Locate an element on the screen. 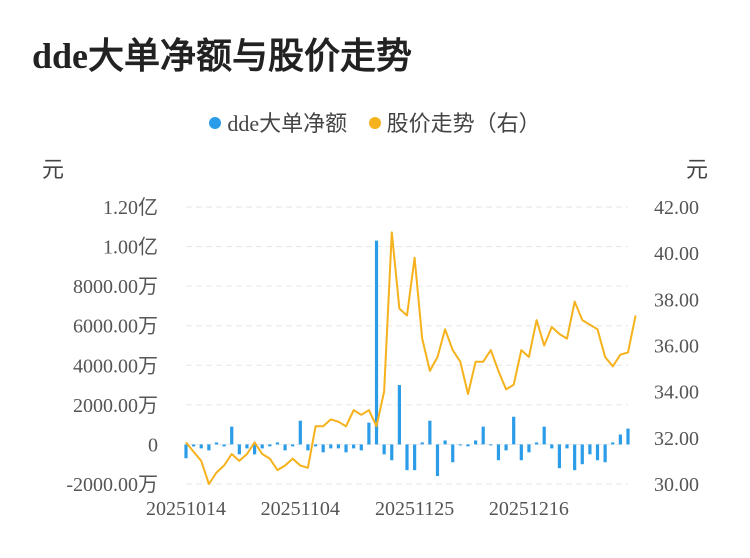  right-axis-unit: 元 is located at coordinates (696, 169).